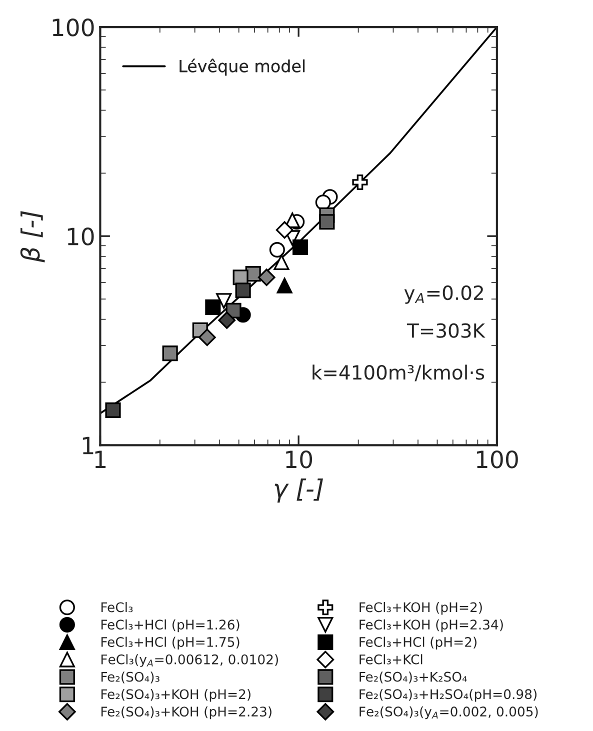 This screenshot has height=731, width=593. Describe the element at coordinates (175, 695) in the screenshot. I see `legend-label: Fe₂(SO₄)₃+KOH (pH=2)` at that location.